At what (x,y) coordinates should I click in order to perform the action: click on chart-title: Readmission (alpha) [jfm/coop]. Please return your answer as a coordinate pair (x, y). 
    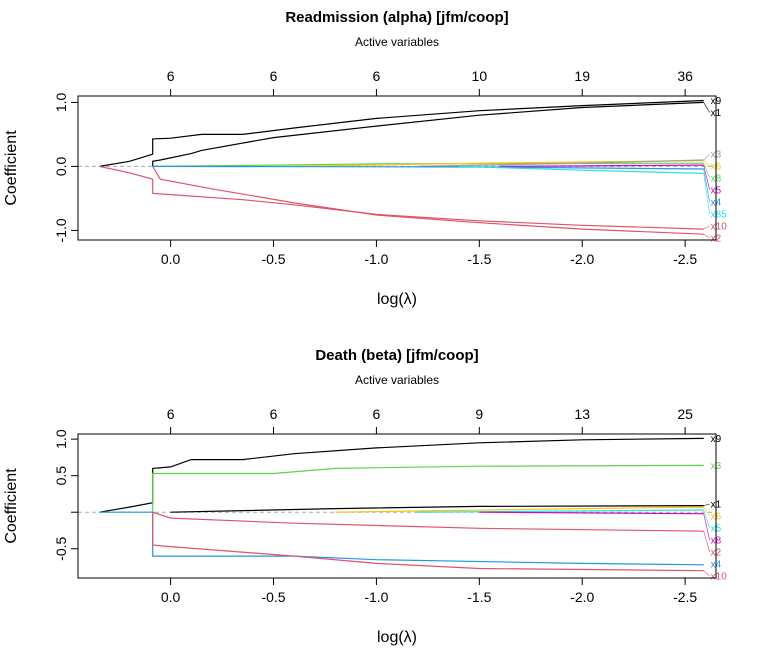
    Looking at the image, I should click on (396, 17).